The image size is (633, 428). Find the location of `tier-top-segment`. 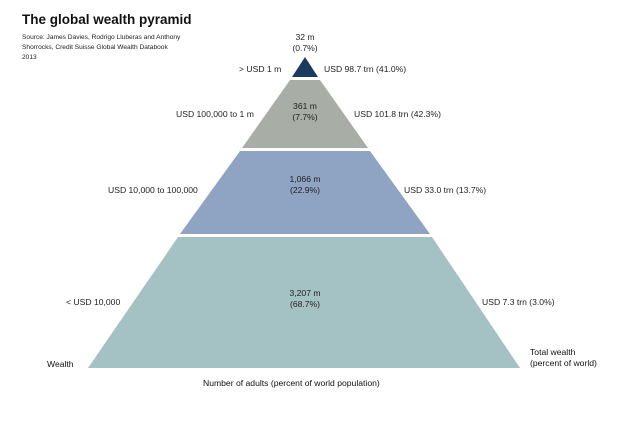

tier-top-segment is located at coordinates (305, 67).